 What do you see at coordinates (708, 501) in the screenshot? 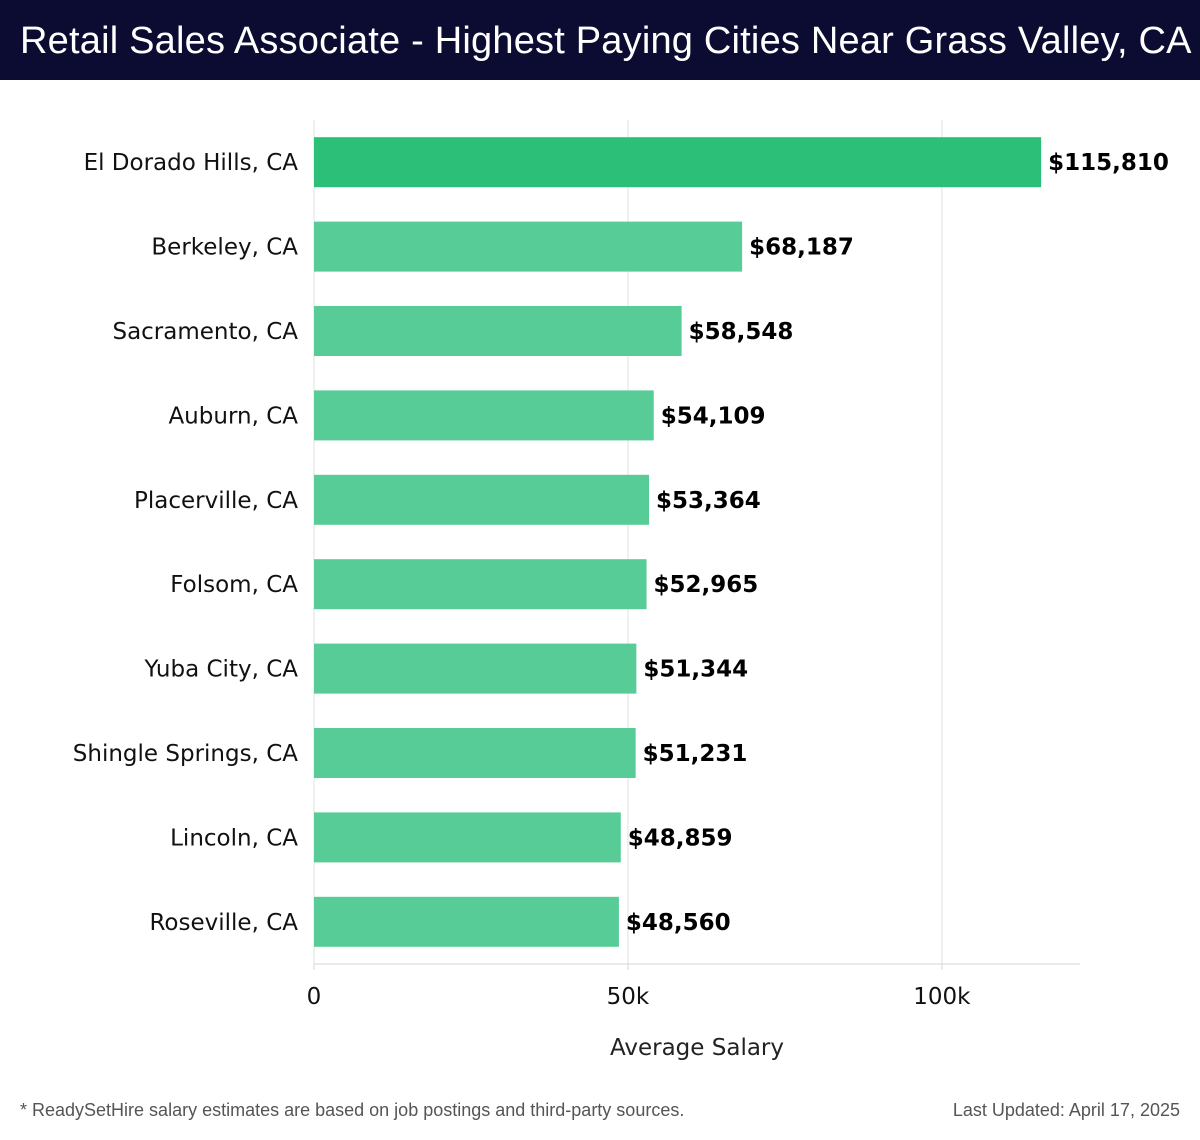
I see `value-label: $53,364` at bounding box center [708, 501].